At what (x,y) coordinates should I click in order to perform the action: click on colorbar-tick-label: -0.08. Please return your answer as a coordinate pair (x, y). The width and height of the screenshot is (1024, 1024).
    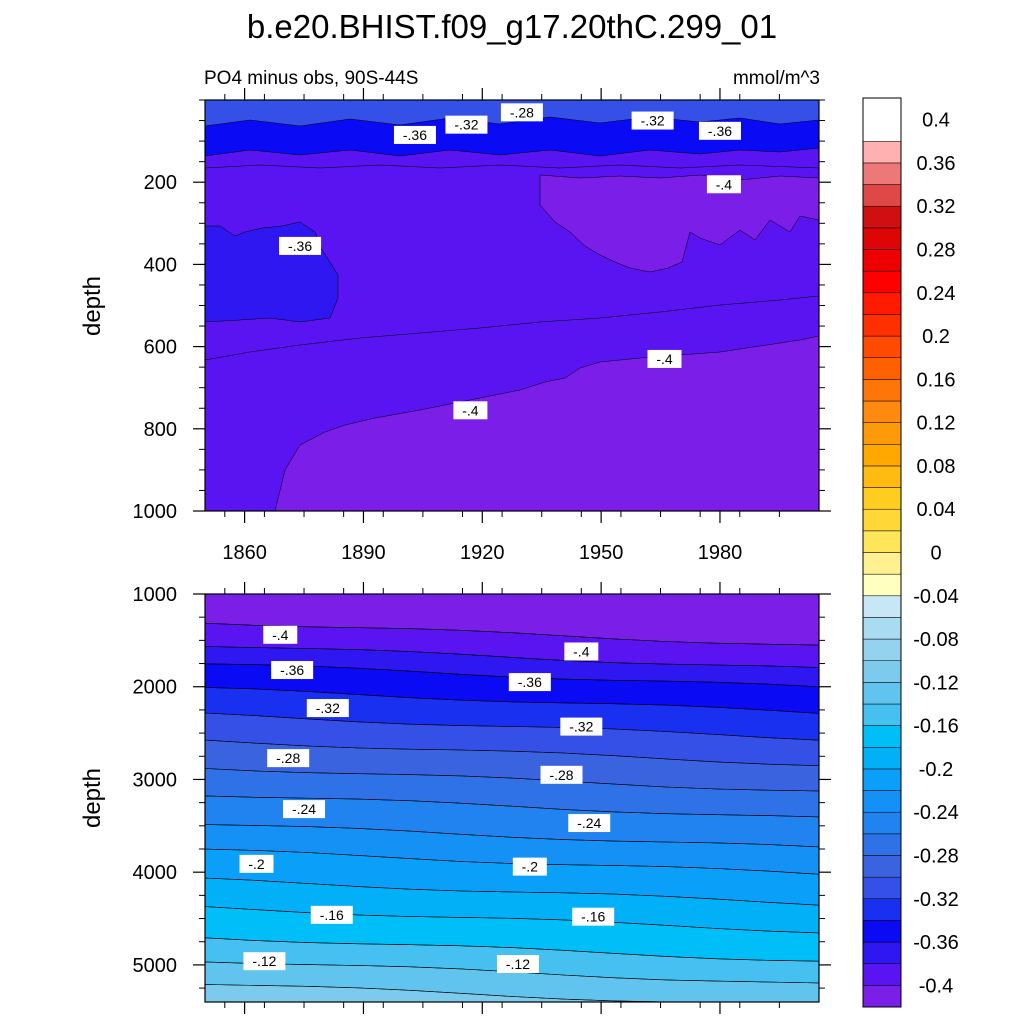
    Looking at the image, I should click on (936, 640).